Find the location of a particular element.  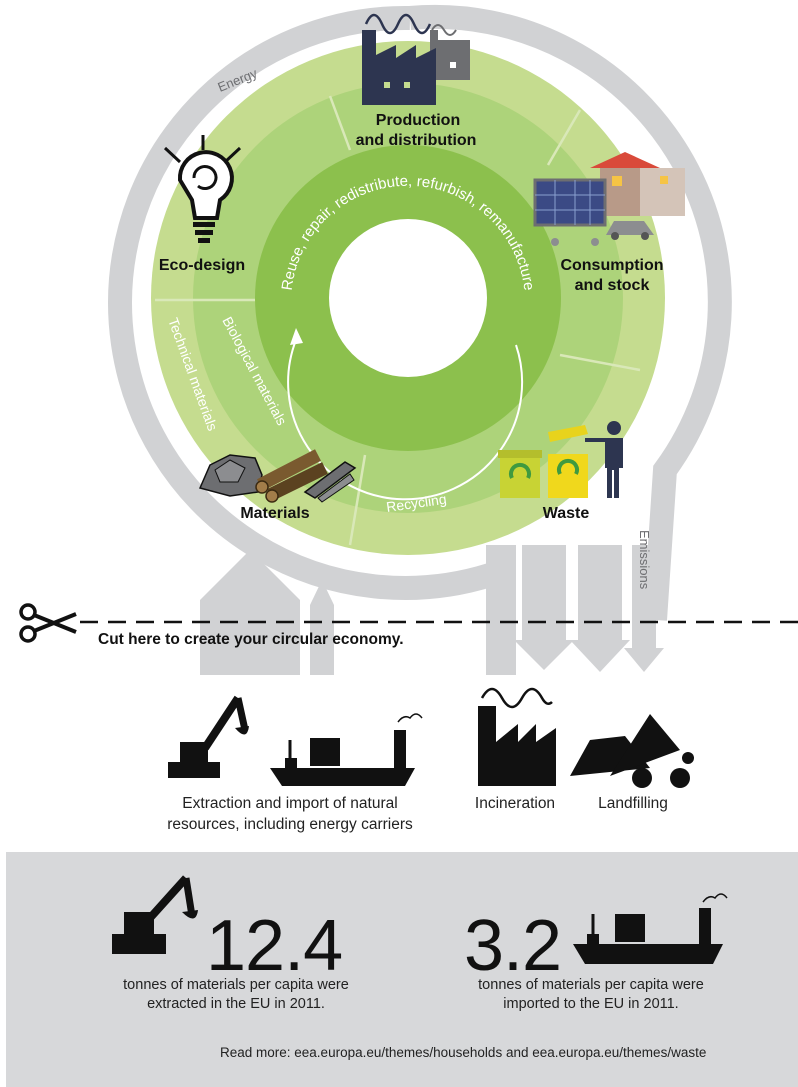

input-arrows is located at coordinates (267, 612).